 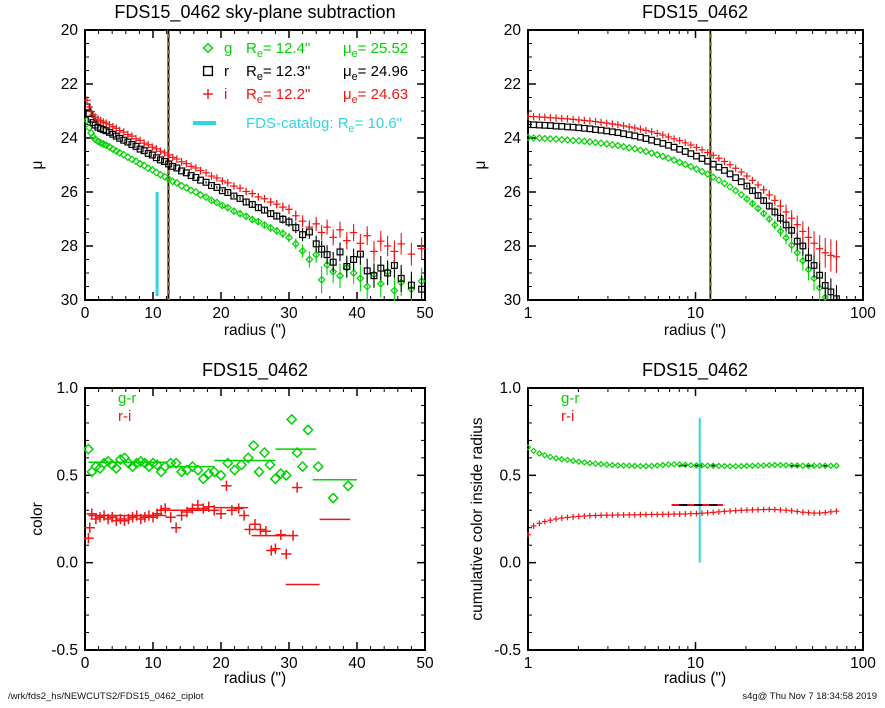 I want to click on panel1-xaxis-label: radius ("), so click(x=255, y=330).